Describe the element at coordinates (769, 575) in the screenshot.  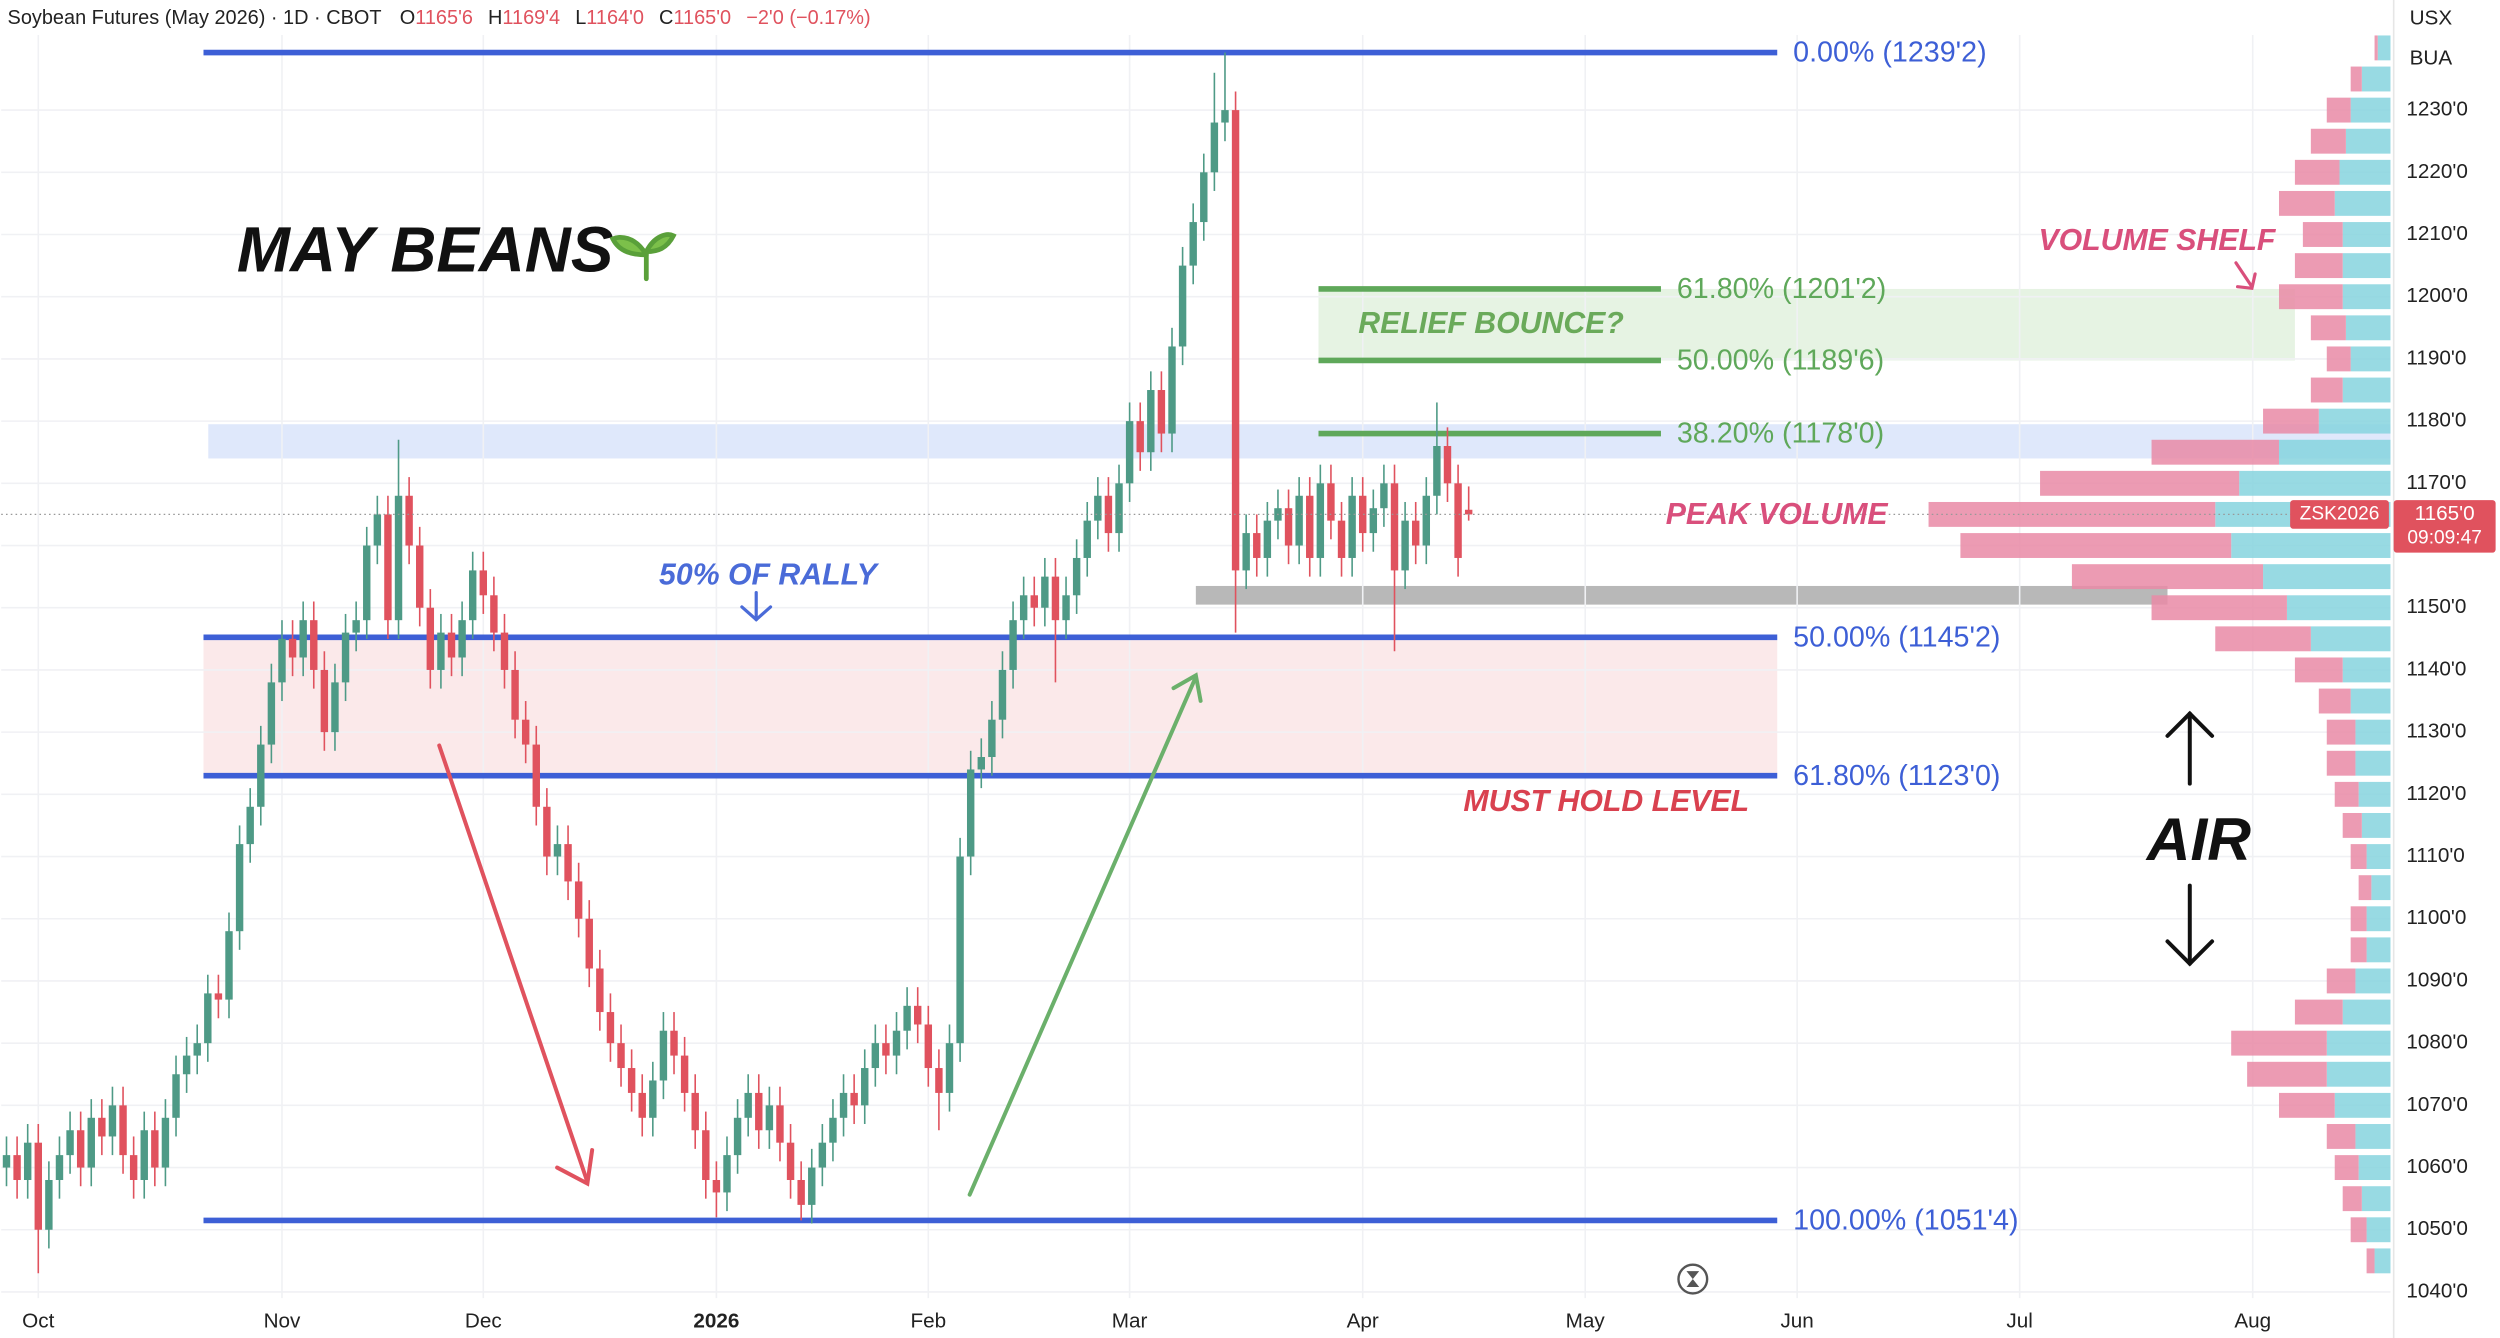
I see `annotation: 50% OF RALLY` at that location.